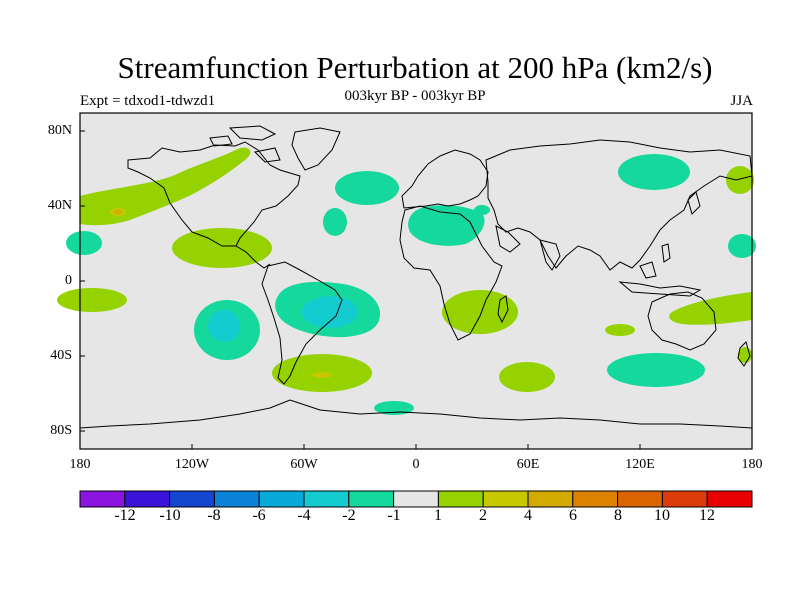 Image resolution: width=800 pixels, height=600 pixels. I want to click on colorbar-label: 10, so click(662, 515).